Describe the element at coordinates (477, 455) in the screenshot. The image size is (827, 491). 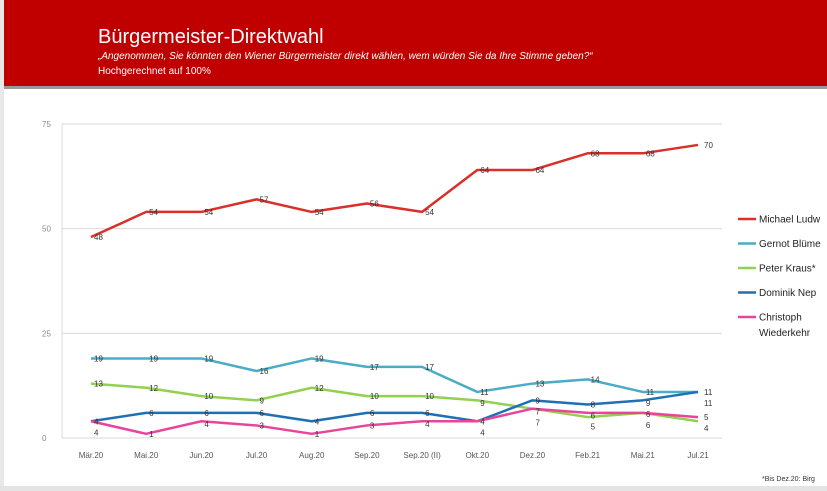
I see `x-tick-label: Okt.20` at that location.